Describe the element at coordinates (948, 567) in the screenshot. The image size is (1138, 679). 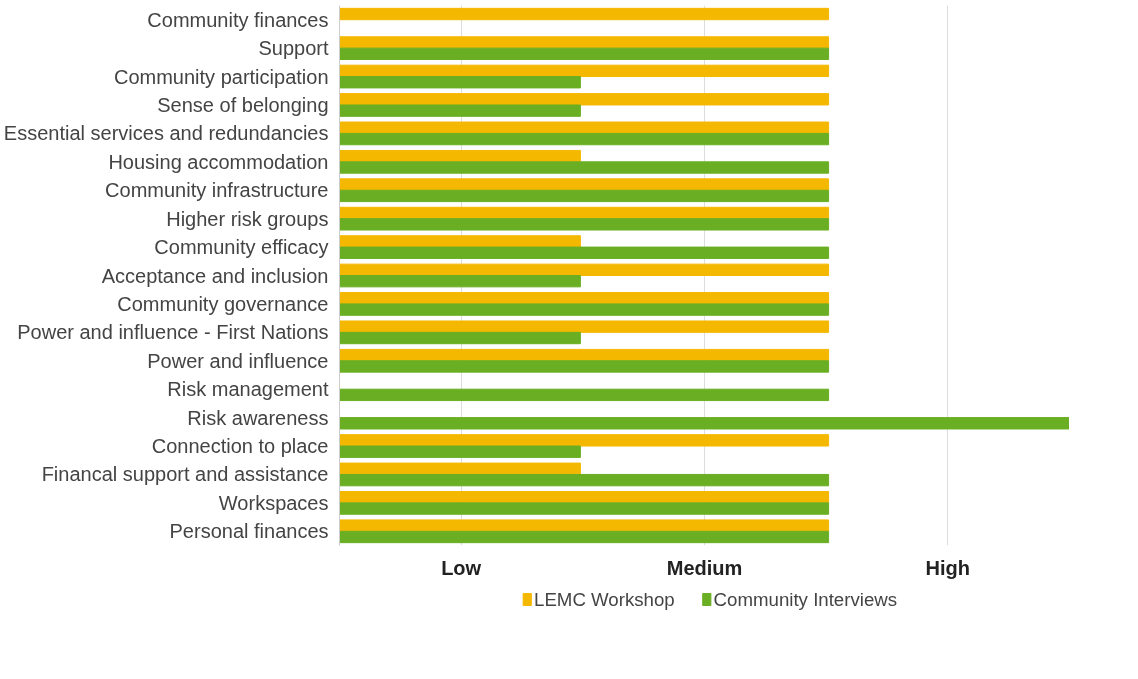
I see `text: High` at that location.